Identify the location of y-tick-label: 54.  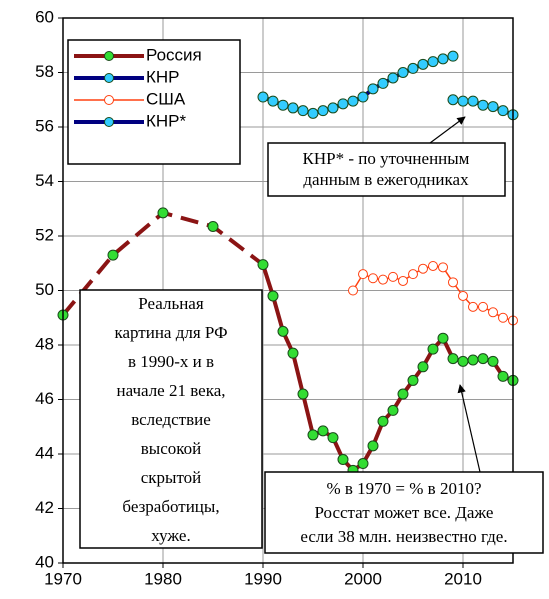
(44, 180).